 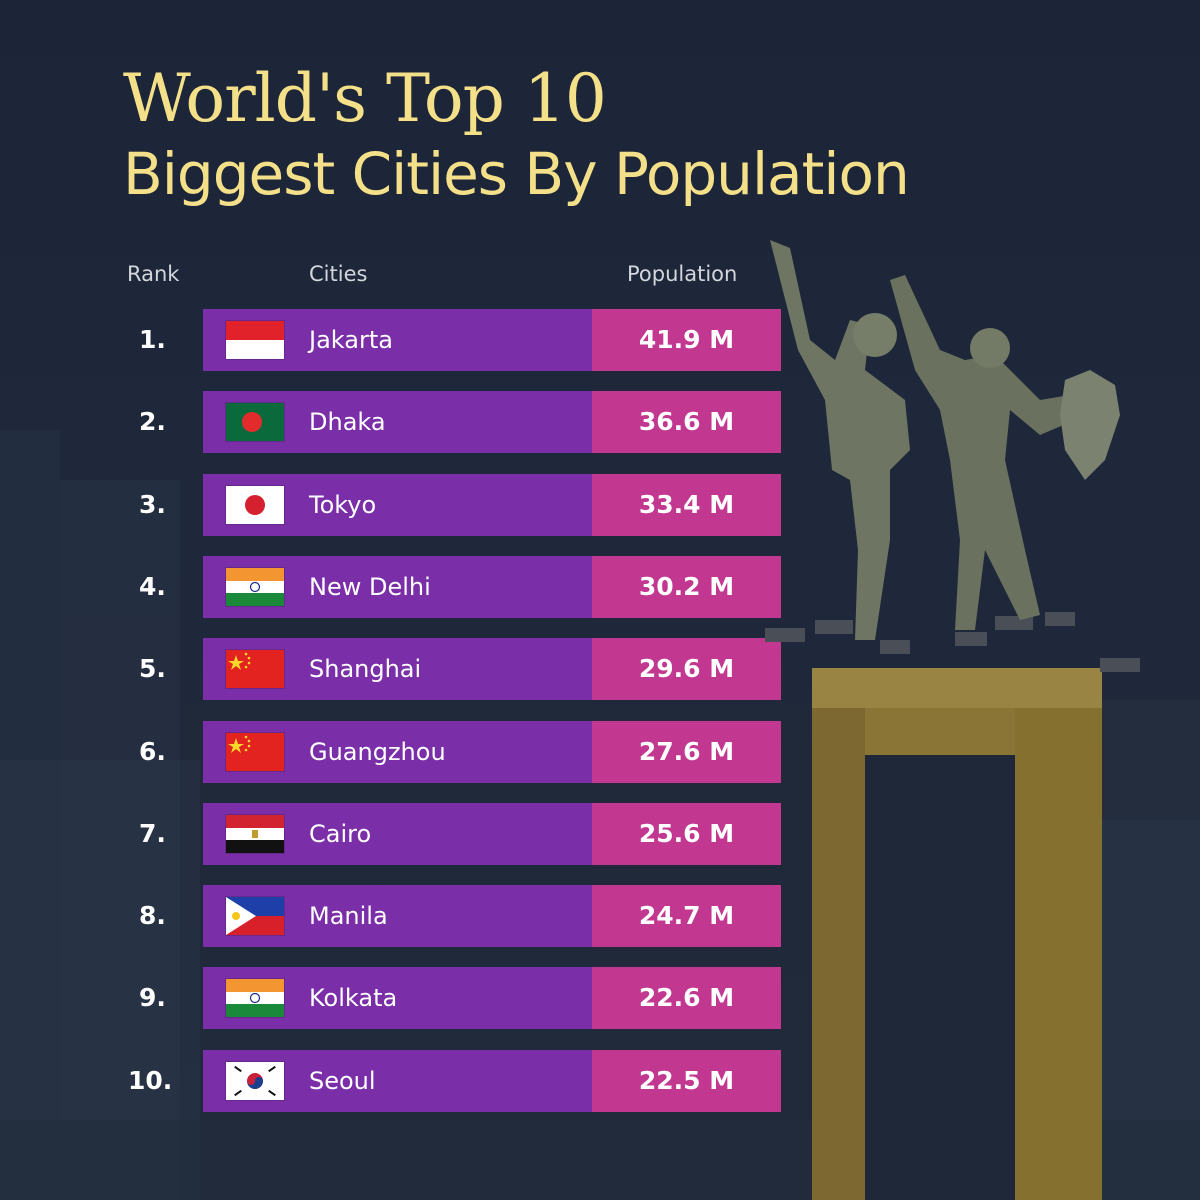 I want to click on population-value: 22.5 M, so click(x=686, y=1080).